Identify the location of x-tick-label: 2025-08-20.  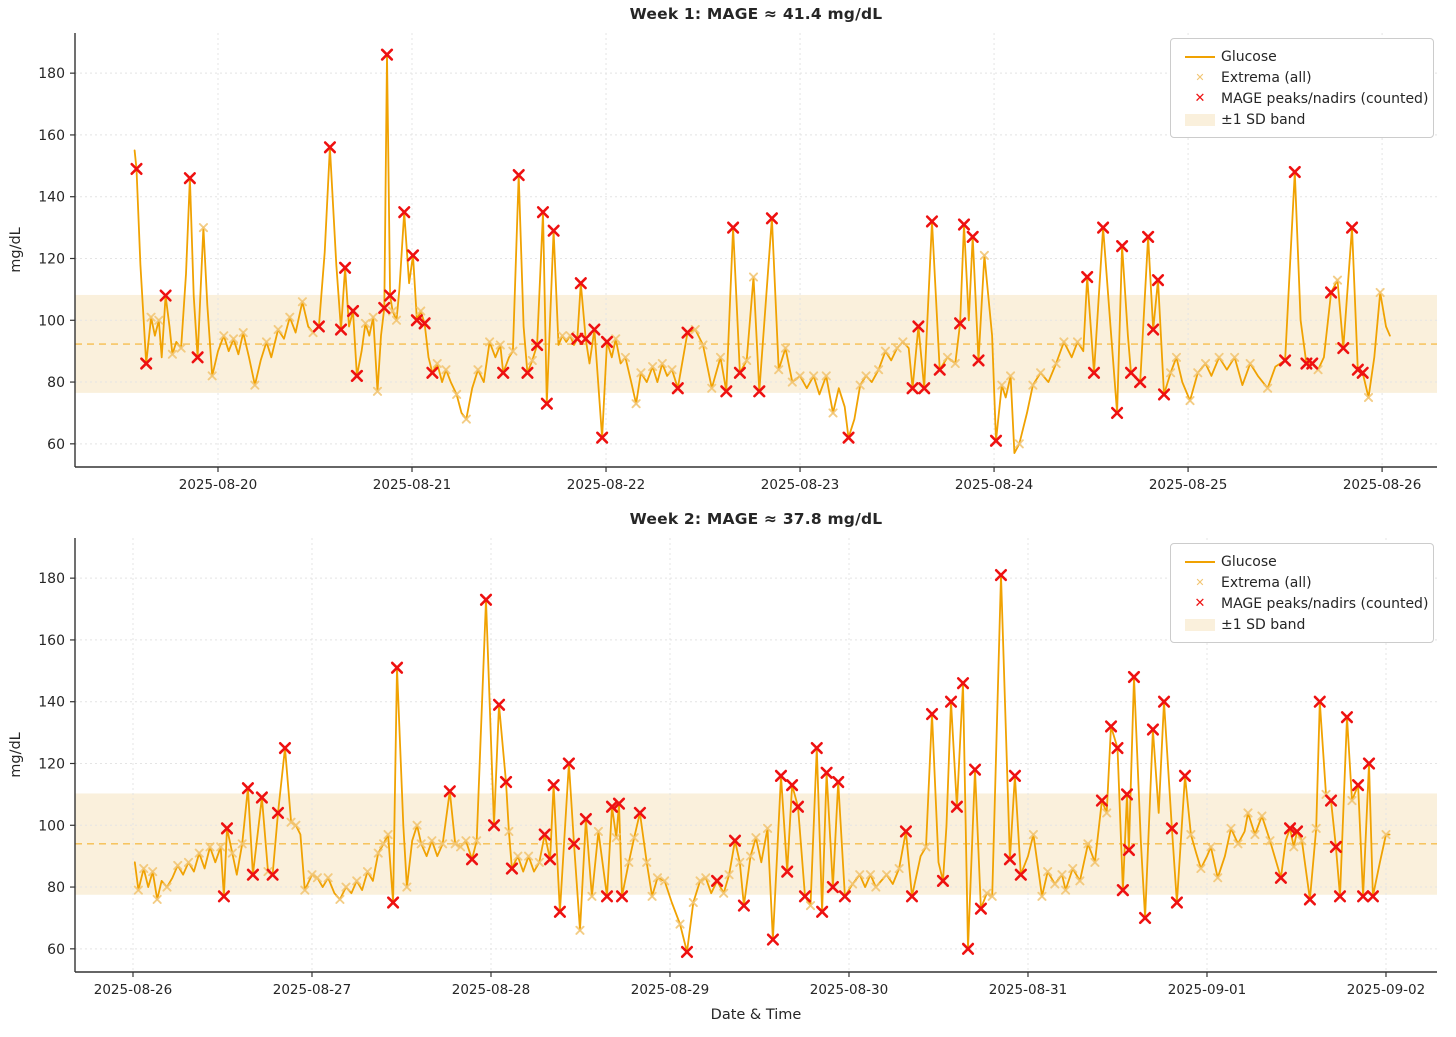
(218, 485).